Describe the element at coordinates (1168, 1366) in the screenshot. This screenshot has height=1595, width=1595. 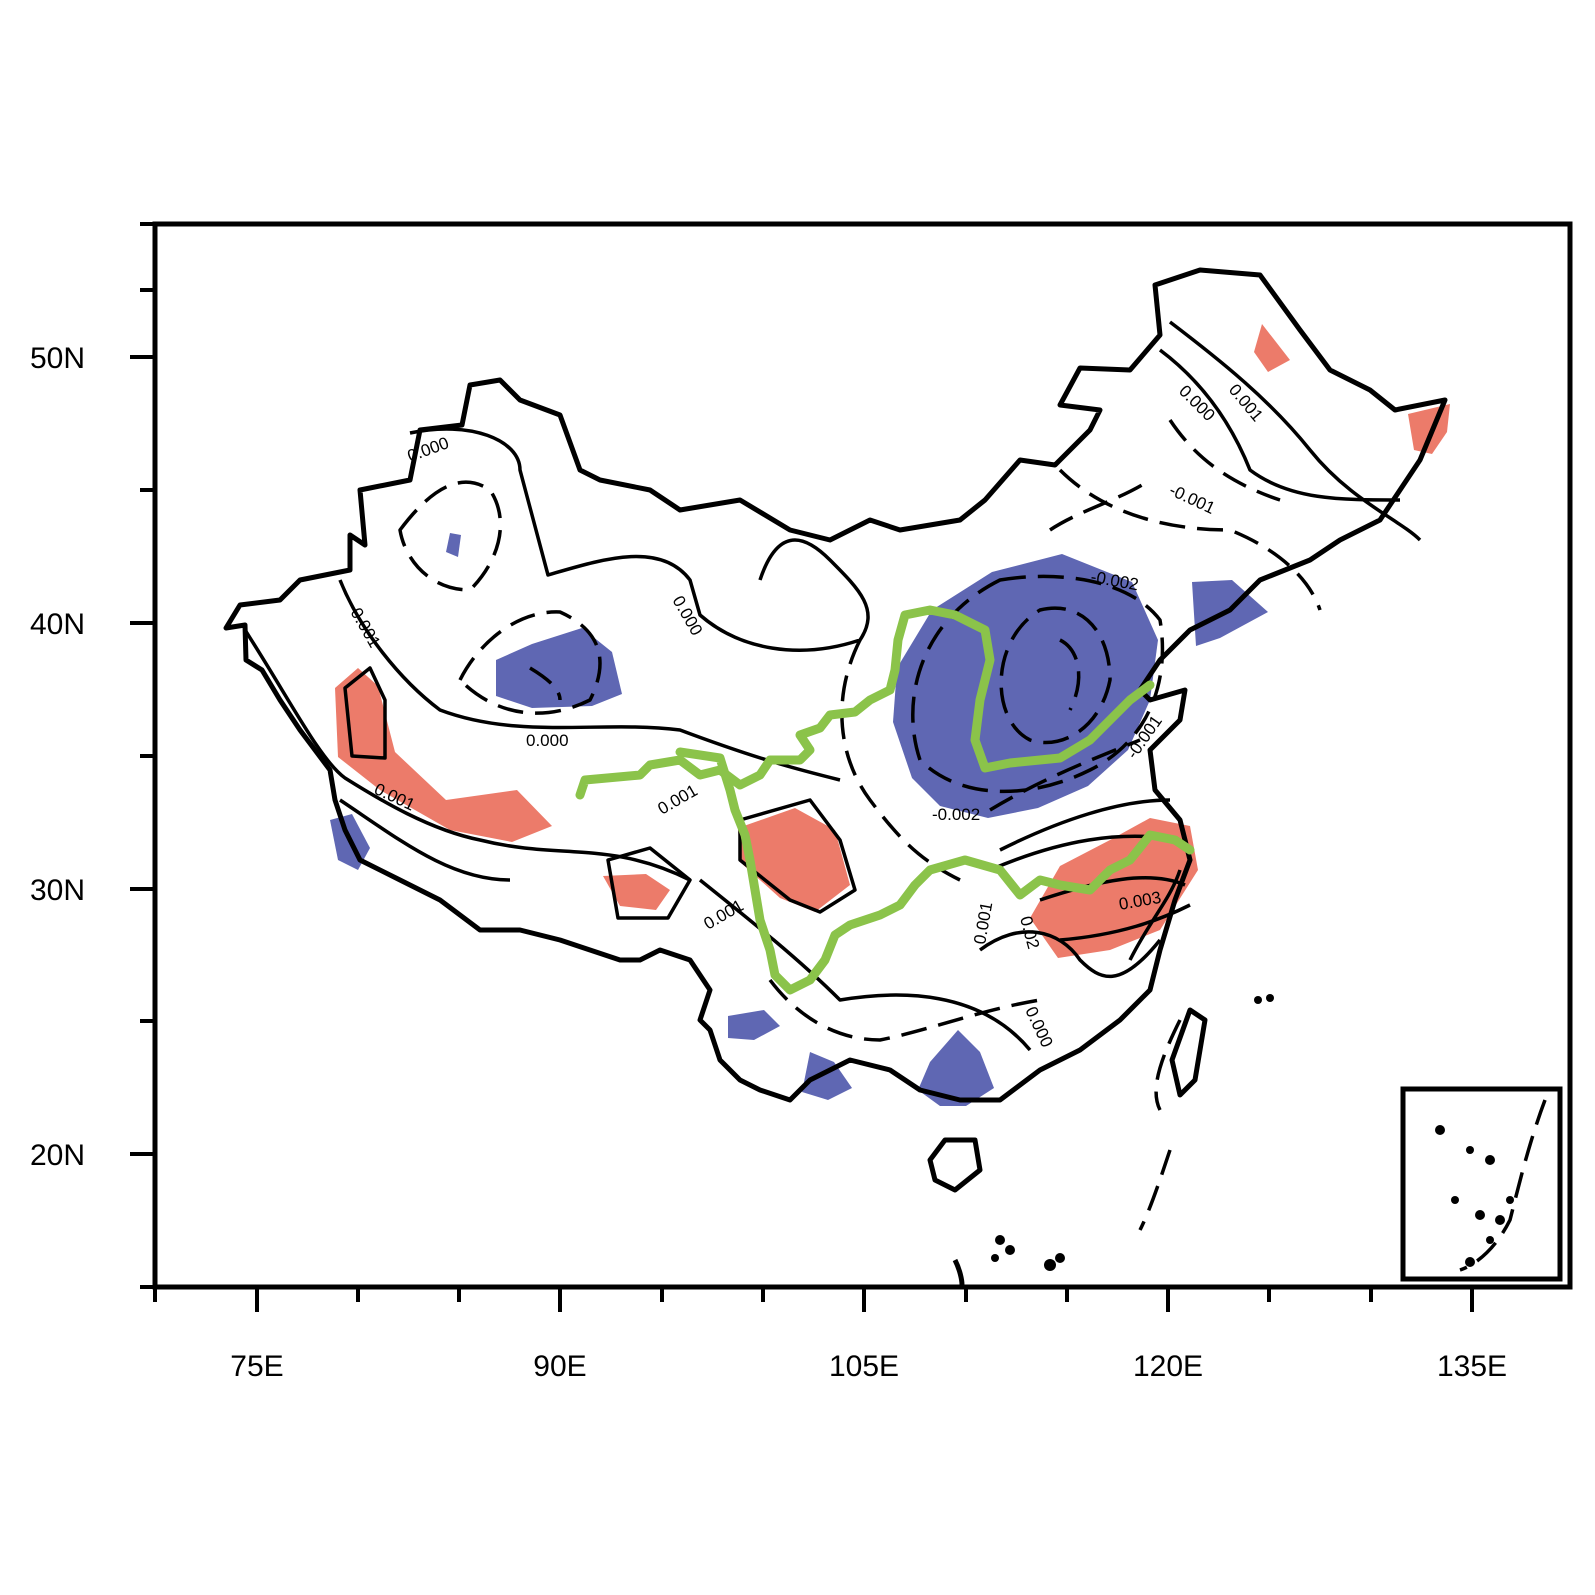
I see `x-tick-label: 120E` at that location.